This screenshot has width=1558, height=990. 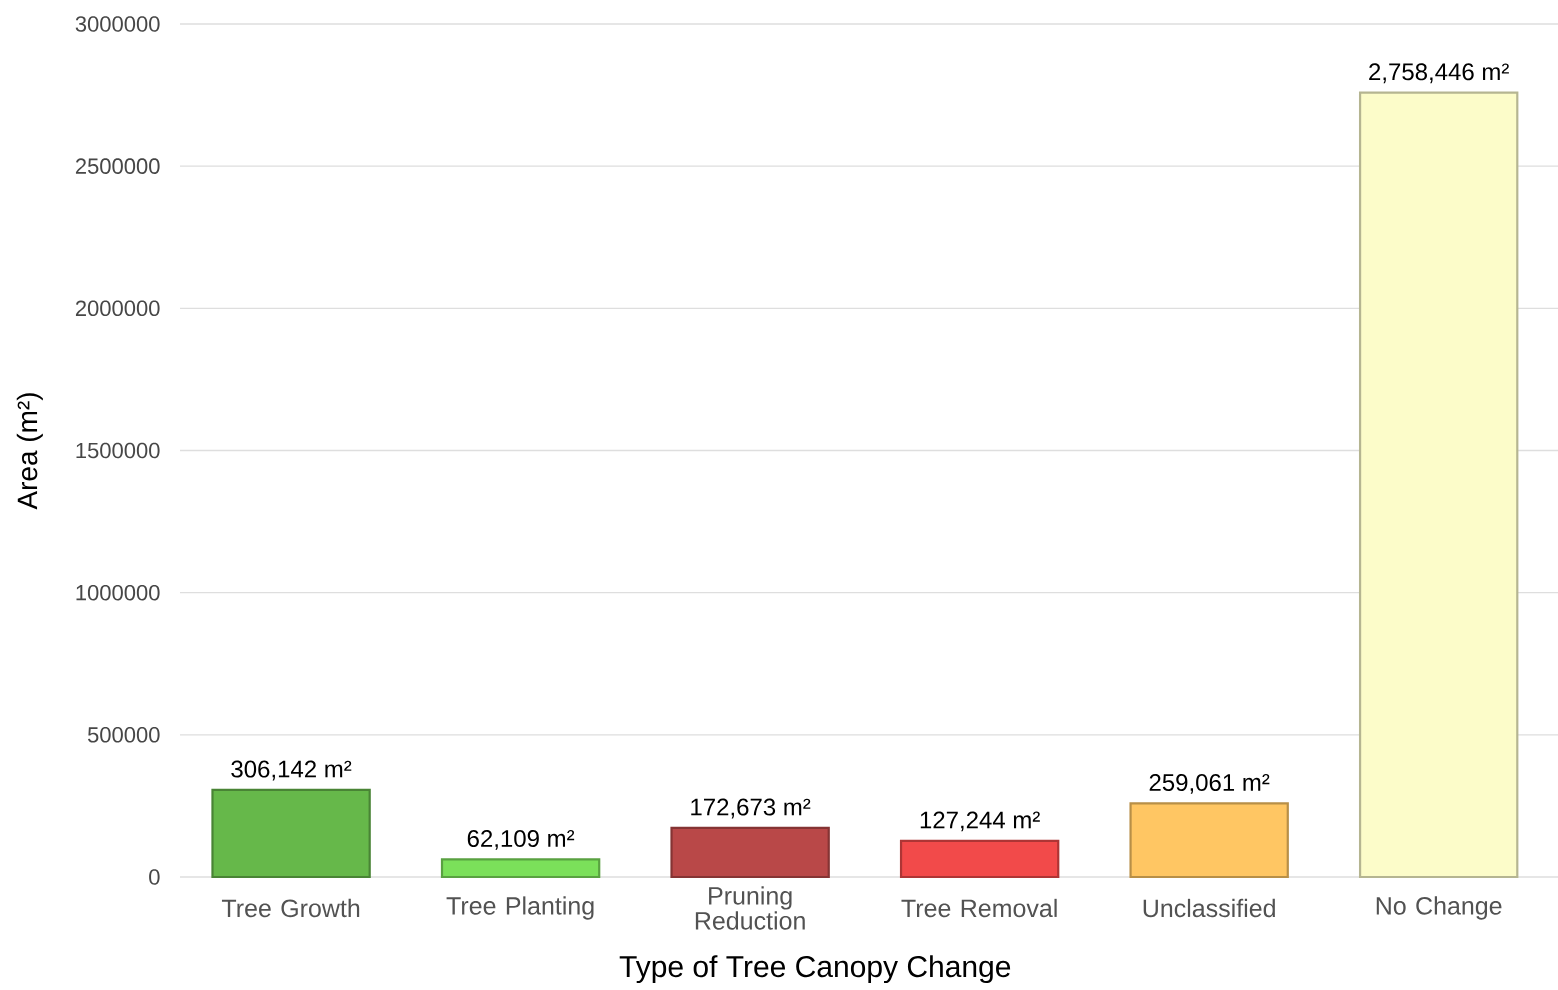 What do you see at coordinates (29, 451) in the screenshot?
I see `y-axis-title: Area (m²)` at bounding box center [29, 451].